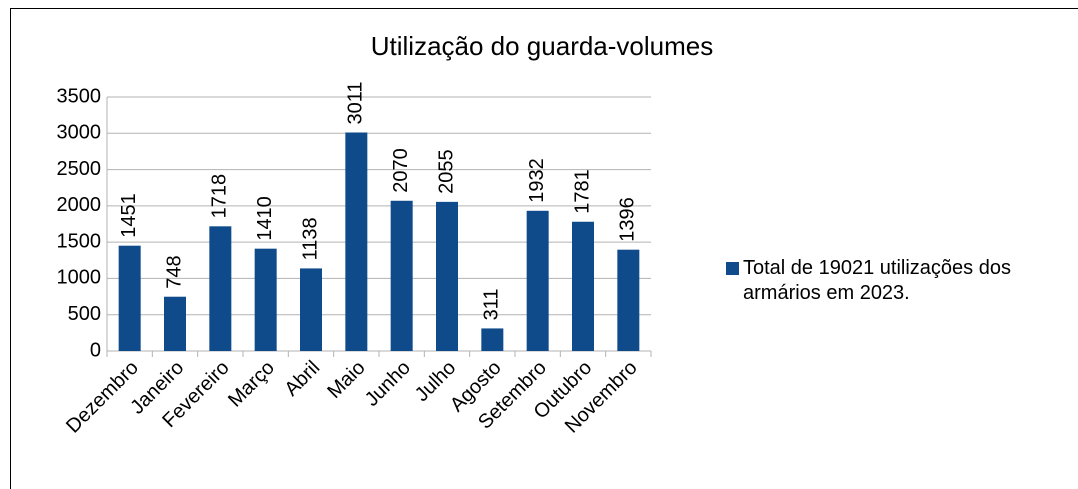 This screenshot has width=1078, height=489. What do you see at coordinates (582, 191) in the screenshot?
I see `data-label: 1781` at bounding box center [582, 191].